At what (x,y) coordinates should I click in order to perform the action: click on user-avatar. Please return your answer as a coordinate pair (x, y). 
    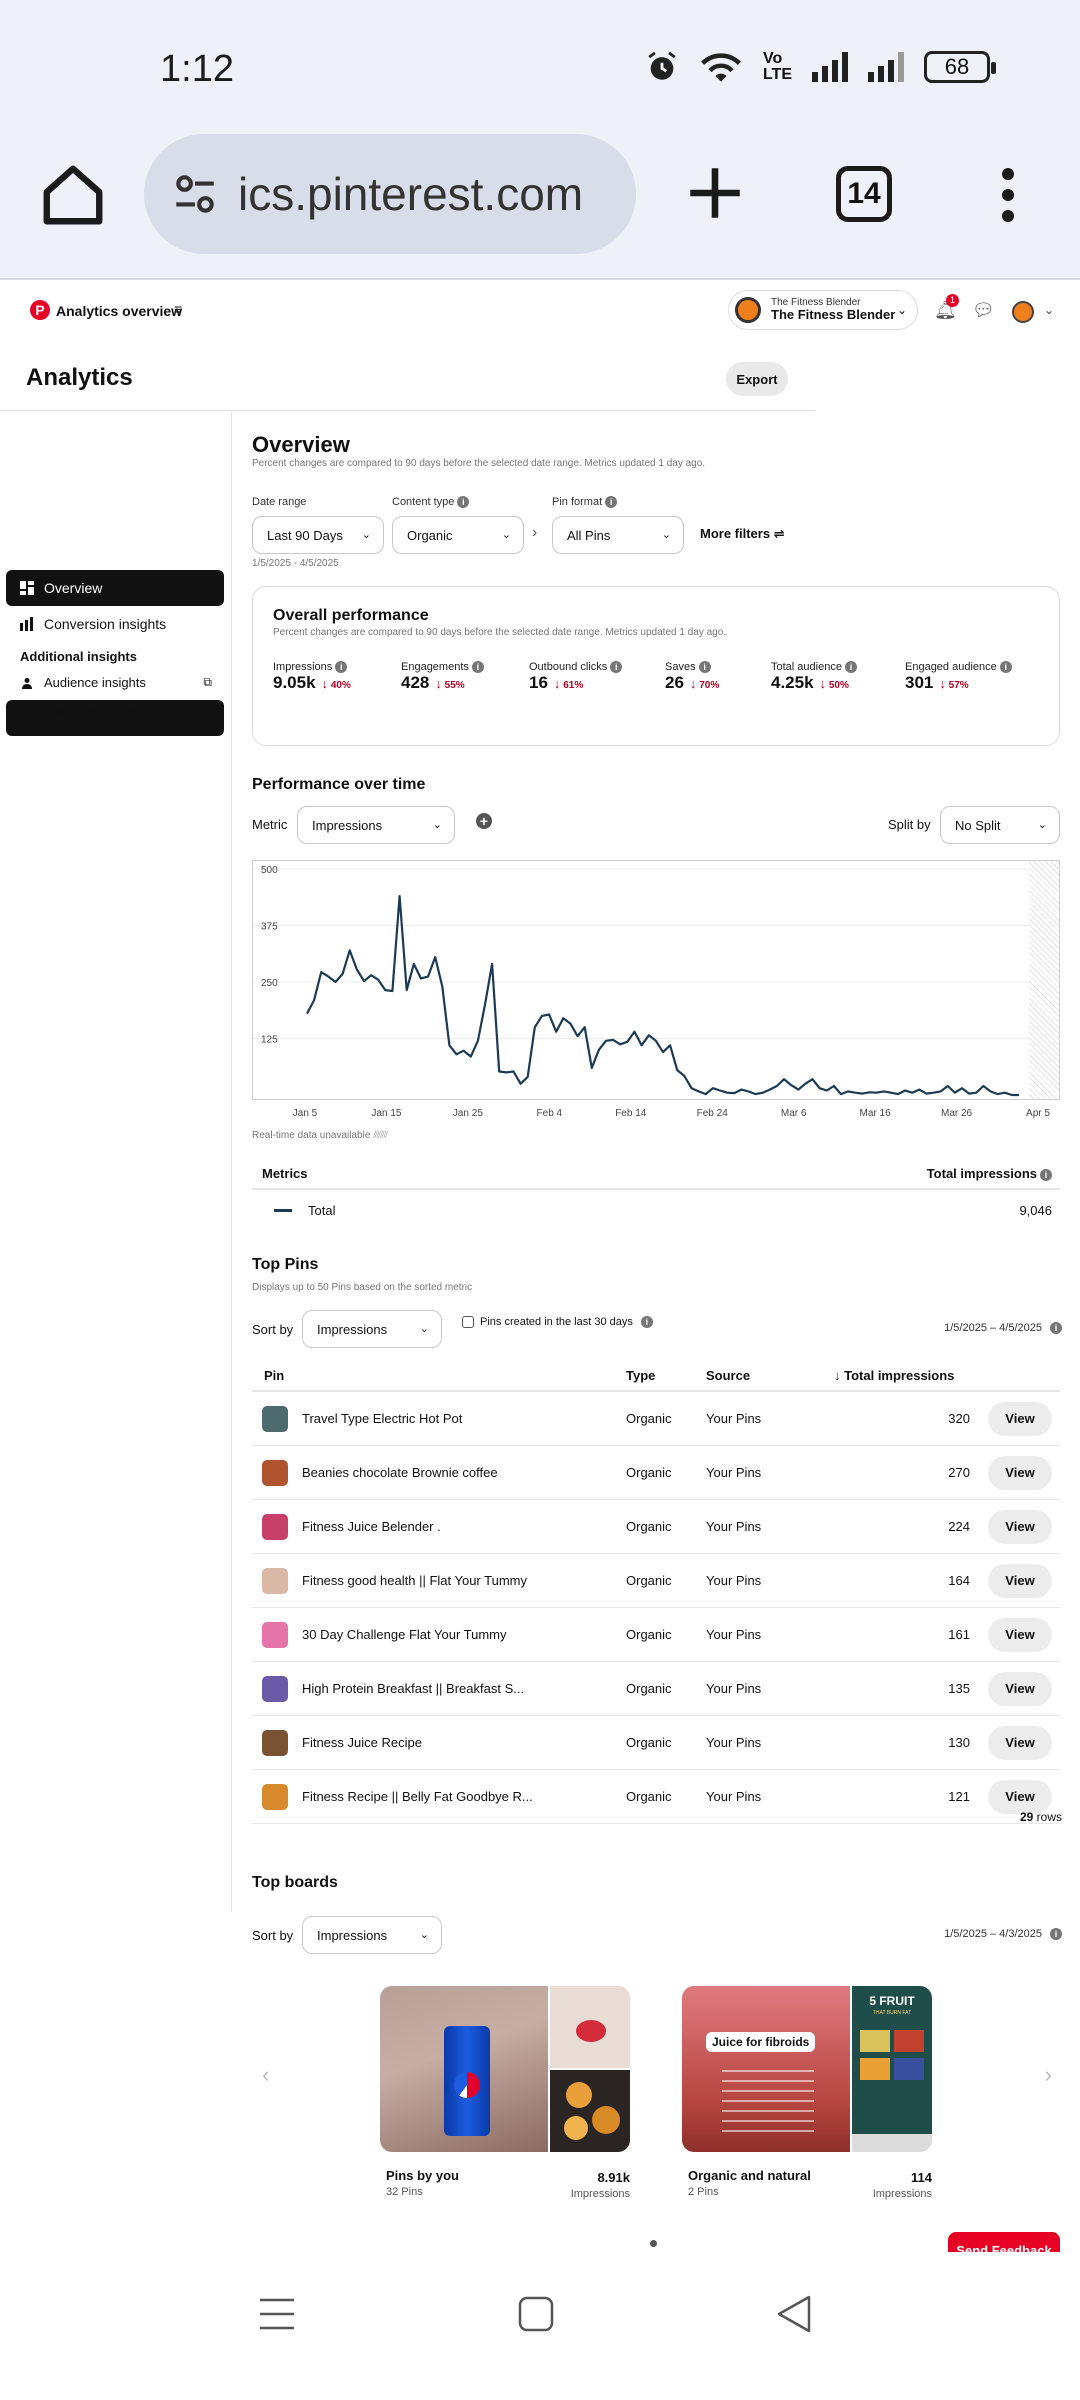
    Looking at the image, I should click on (1023, 312).